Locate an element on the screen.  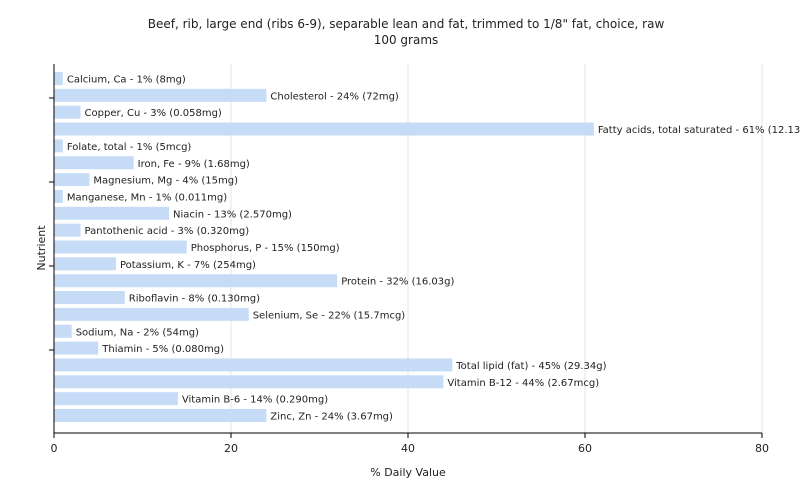
x-axis-ticks: 0 20 40 60 80 is located at coordinates (410, 444).